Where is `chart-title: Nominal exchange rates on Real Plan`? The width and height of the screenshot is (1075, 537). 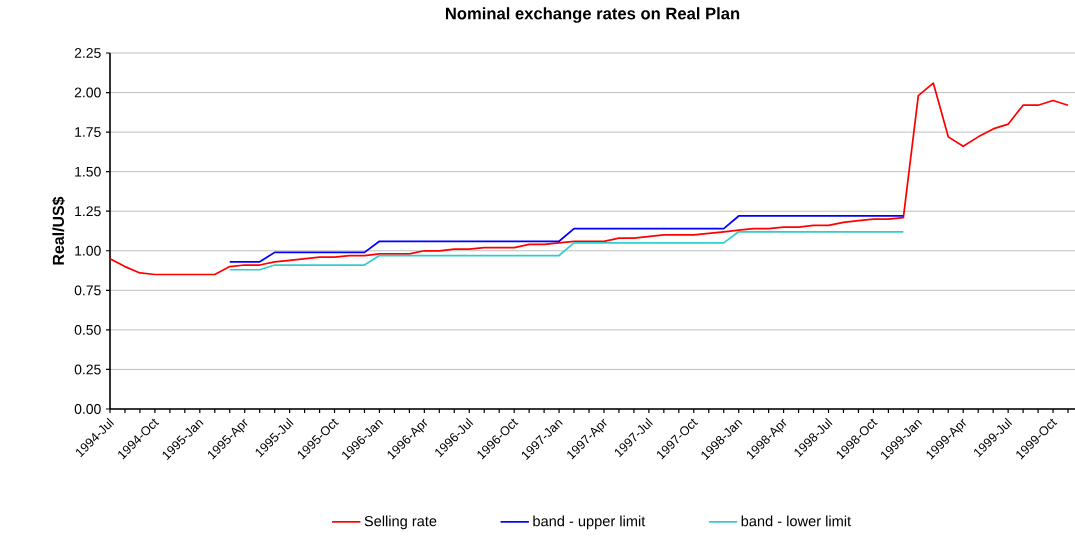 chart-title: Nominal exchange rates on Real Plan is located at coordinates (592, 15).